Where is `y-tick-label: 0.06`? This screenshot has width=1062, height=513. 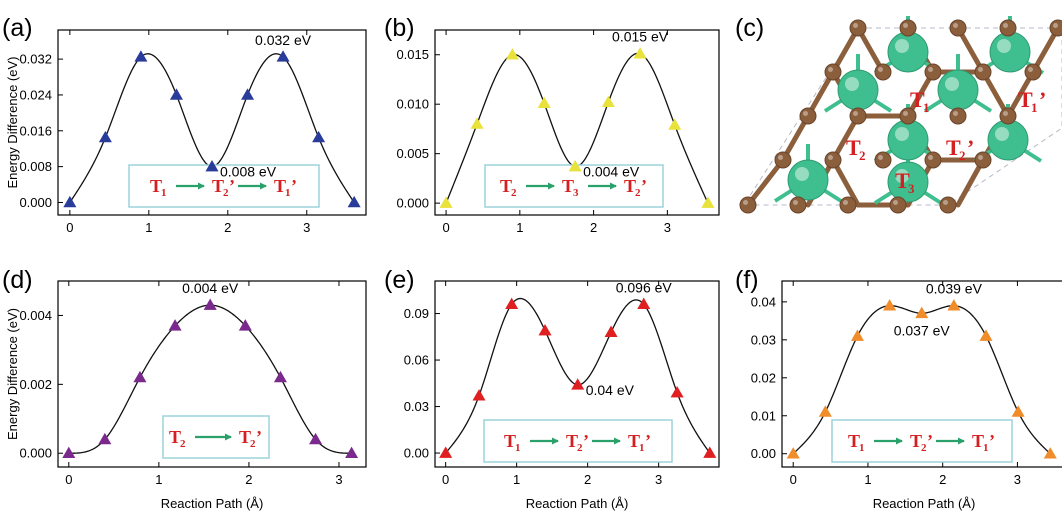
y-tick-label: 0.06 is located at coordinates (416, 360).